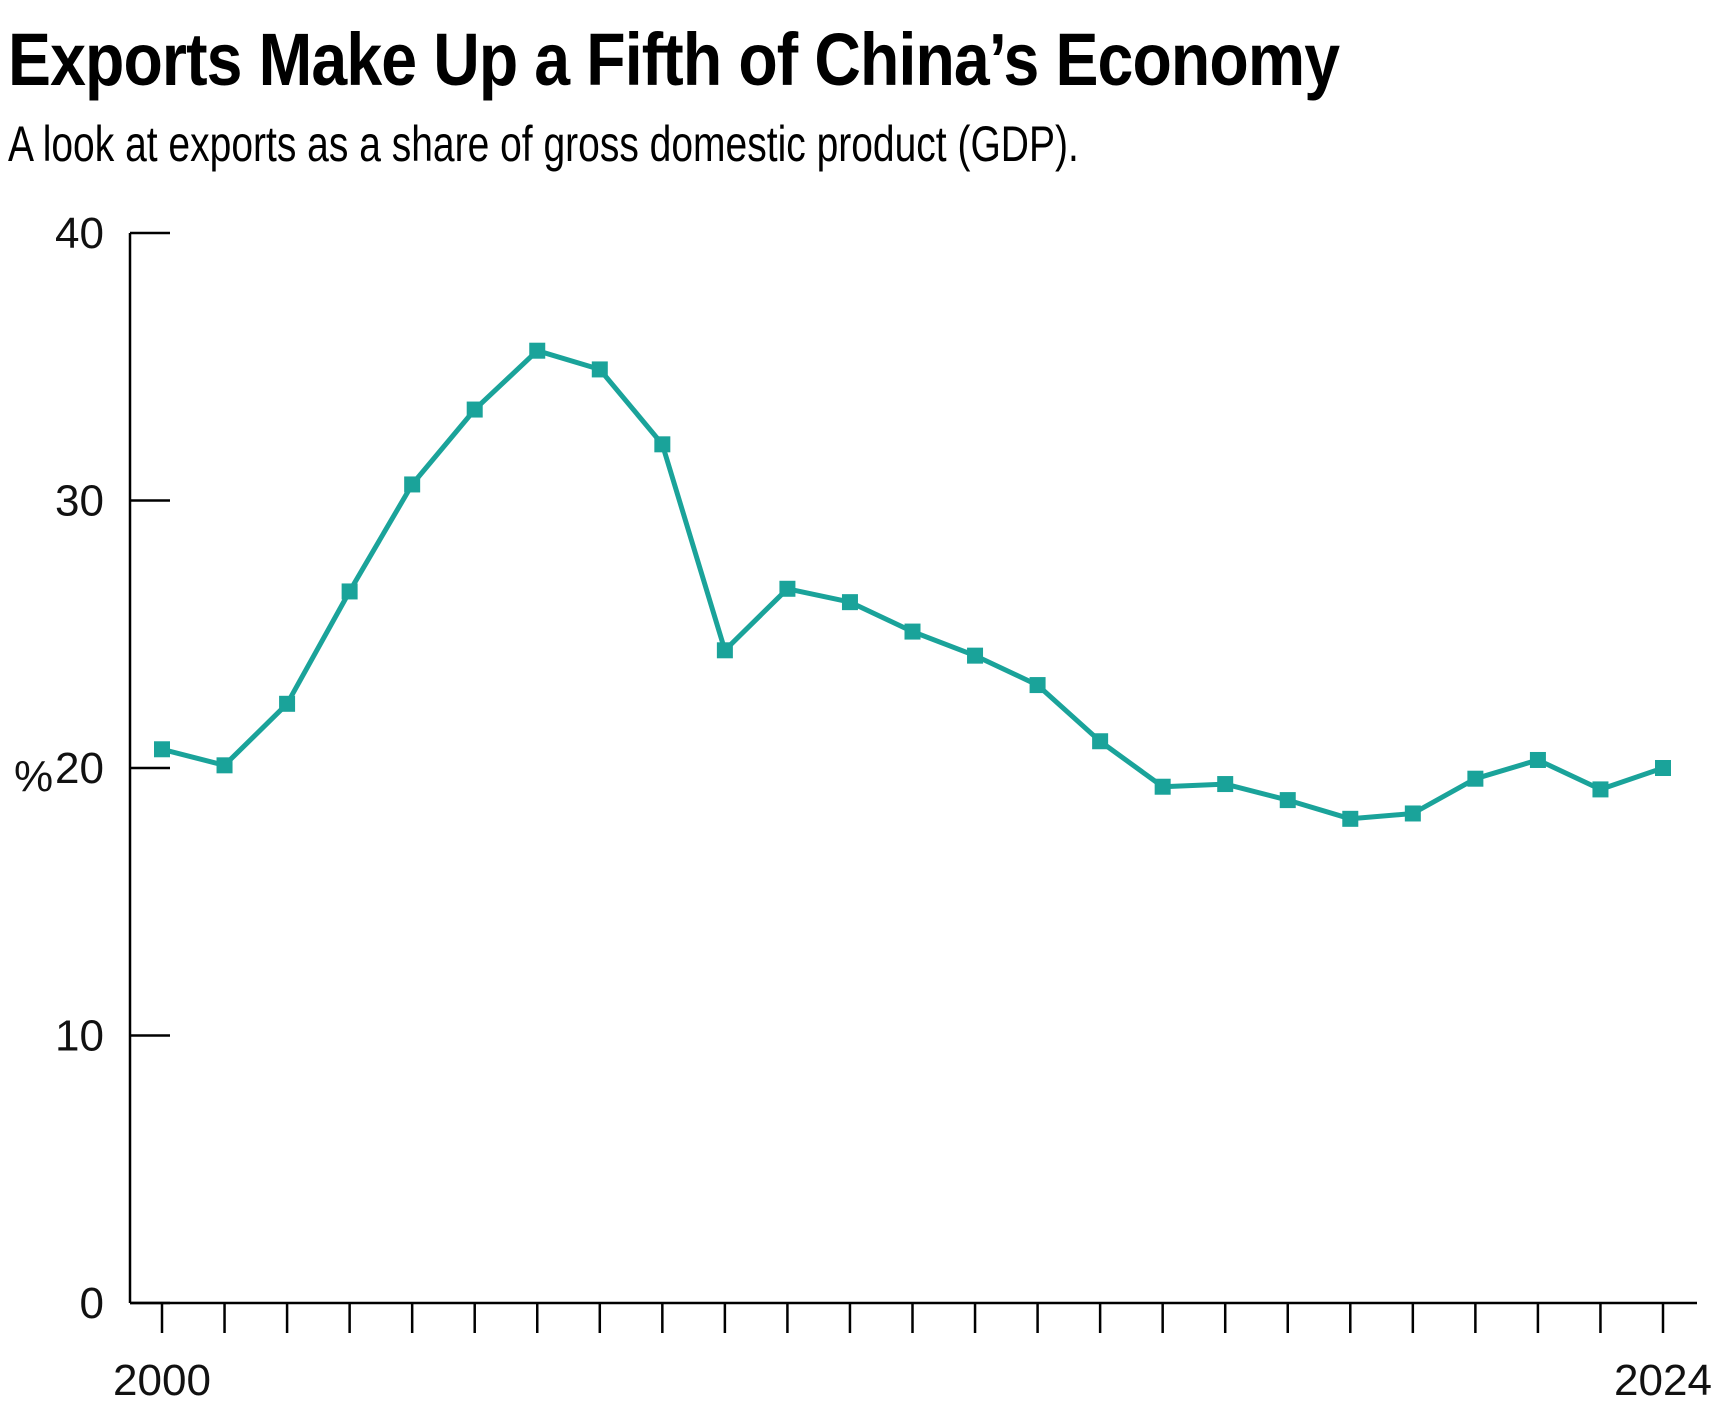 The image size is (1717, 1422). What do you see at coordinates (1663, 1380) in the screenshot?
I see `x-tick-label: 2024` at bounding box center [1663, 1380].